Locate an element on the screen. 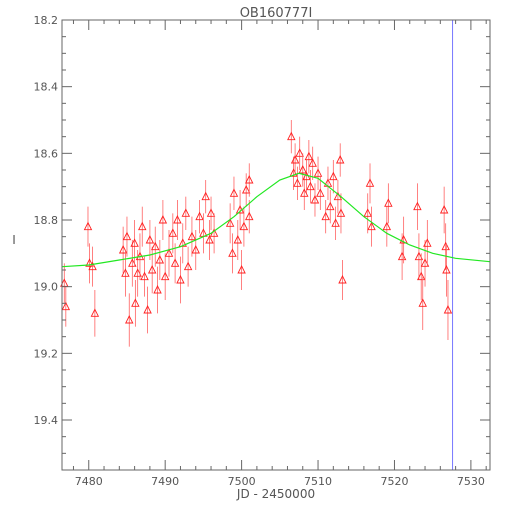  chart-title: OB160777I is located at coordinates (276, 13).